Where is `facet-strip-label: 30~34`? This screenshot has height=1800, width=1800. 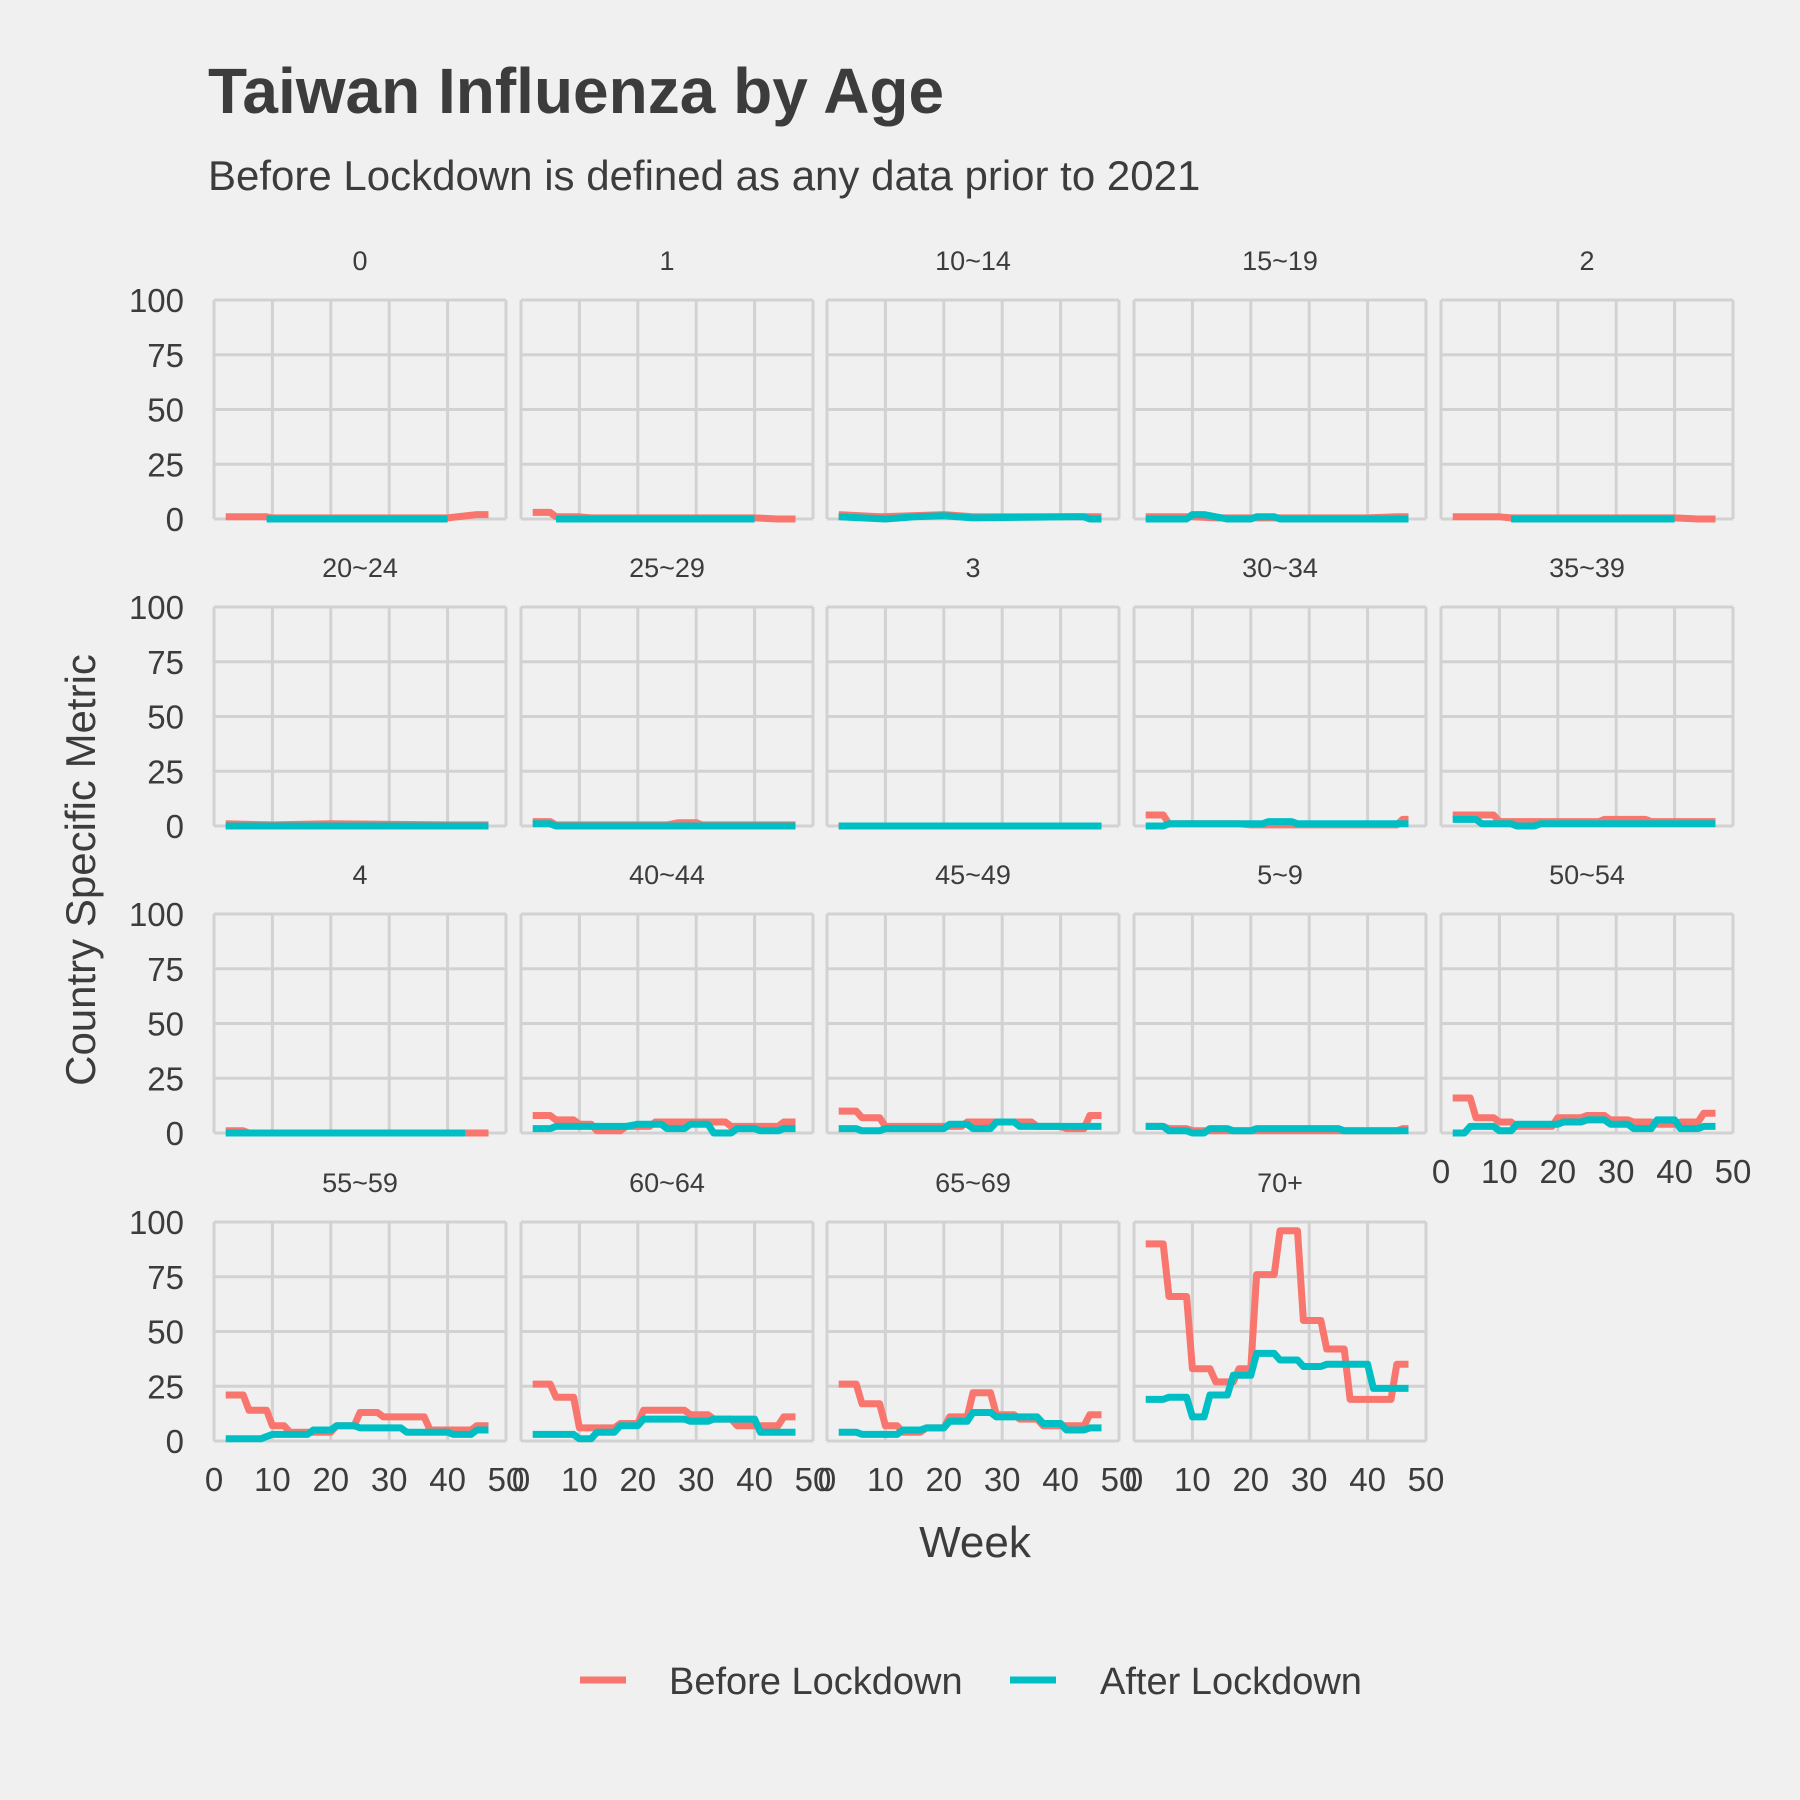
facet-strip-label: 30~34 is located at coordinates (1280, 568).